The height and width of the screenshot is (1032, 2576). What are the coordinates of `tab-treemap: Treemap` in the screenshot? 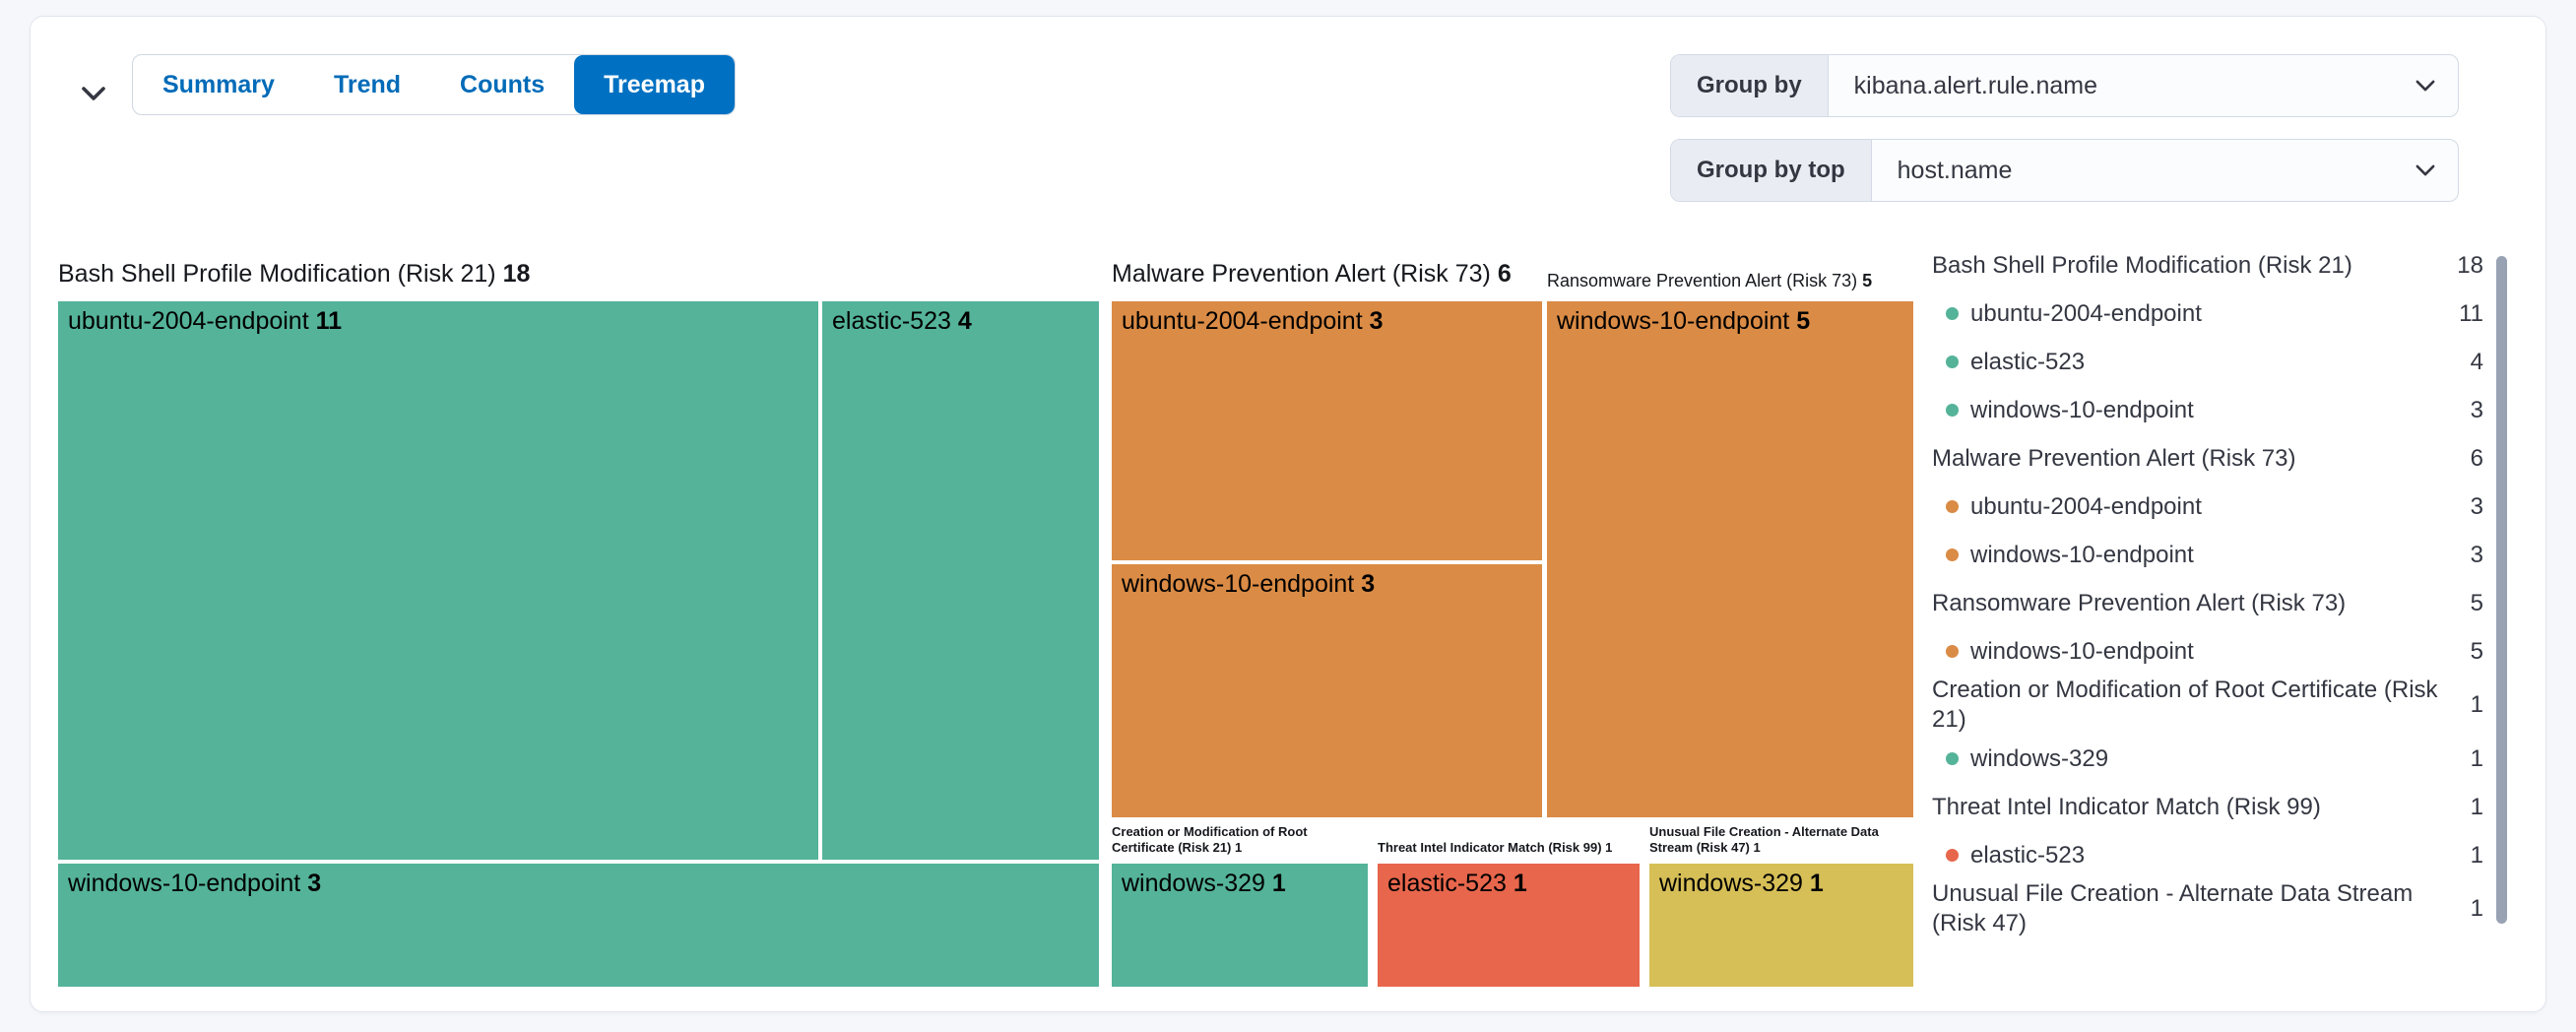 It's located at (654, 84).